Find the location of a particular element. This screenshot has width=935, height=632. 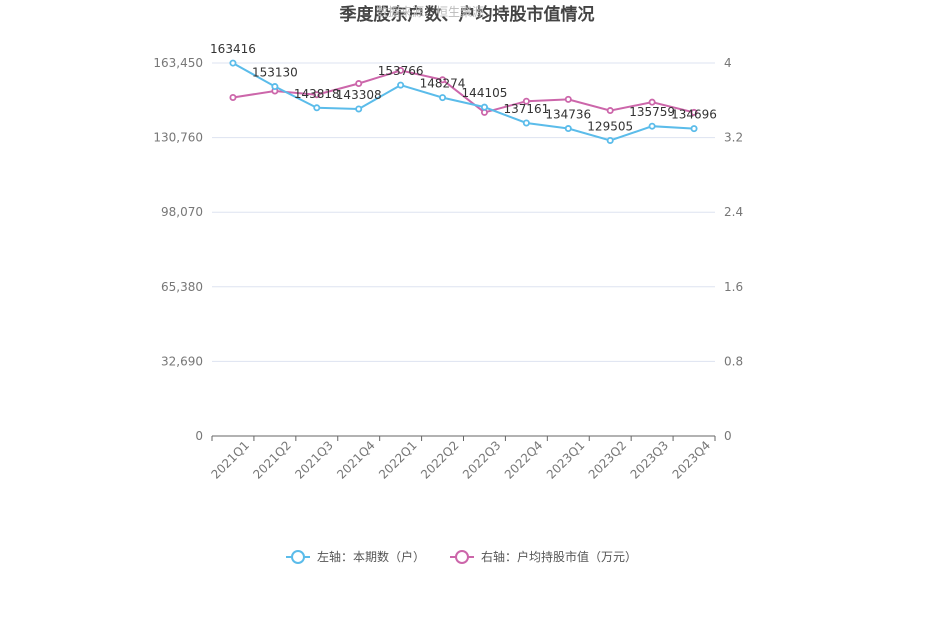

left-tick-label: 98,070 is located at coordinates (182, 212).